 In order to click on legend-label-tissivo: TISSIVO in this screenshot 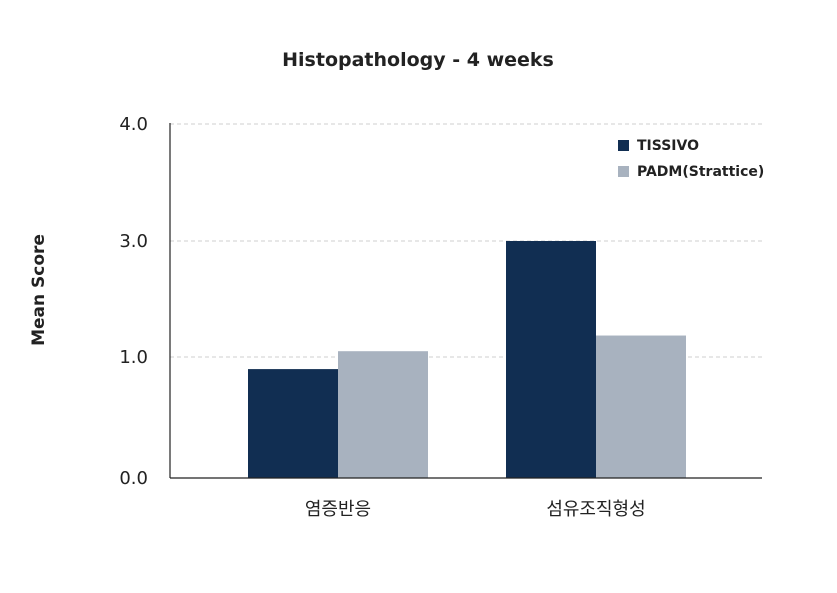, I will do `click(668, 146)`.